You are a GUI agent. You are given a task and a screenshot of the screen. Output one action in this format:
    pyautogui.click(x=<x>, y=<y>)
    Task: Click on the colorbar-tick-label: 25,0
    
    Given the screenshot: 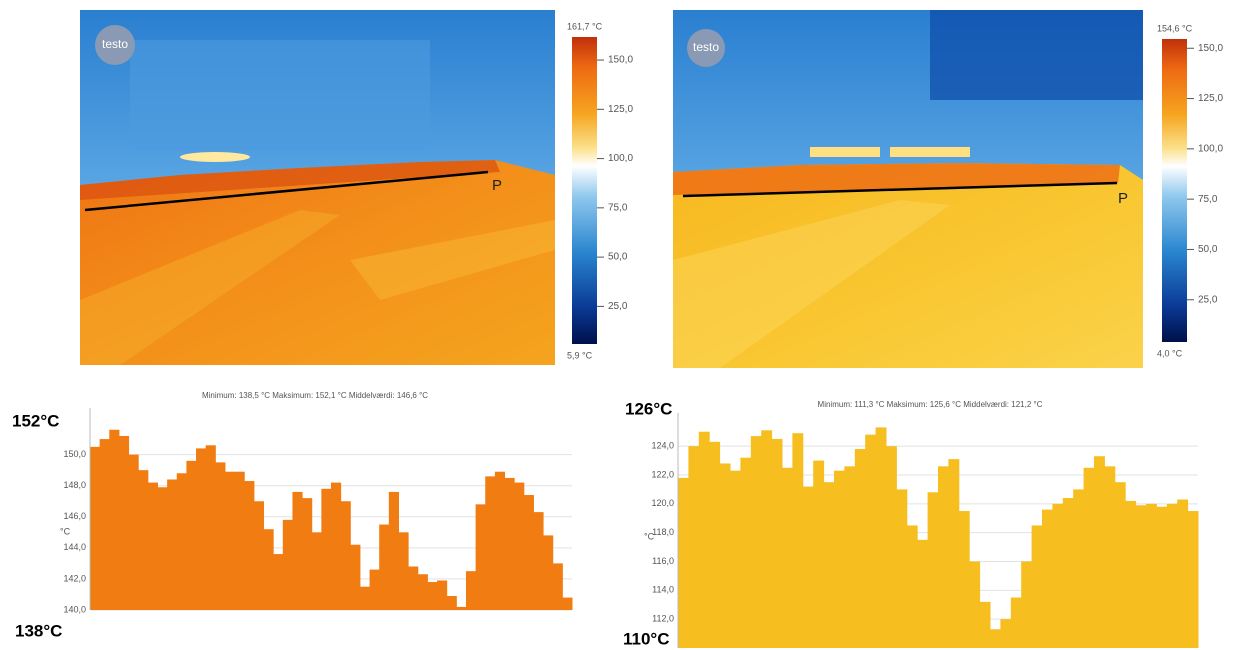 What is the action you would take?
    pyautogui.click(x=618, y=306)
    